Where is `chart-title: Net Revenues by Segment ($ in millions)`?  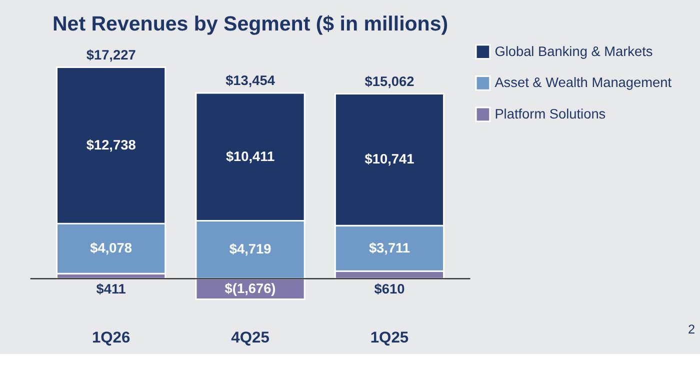
chart-title: Net Revenues by Segment ($ in millions) is located at coordinates (250, 24).